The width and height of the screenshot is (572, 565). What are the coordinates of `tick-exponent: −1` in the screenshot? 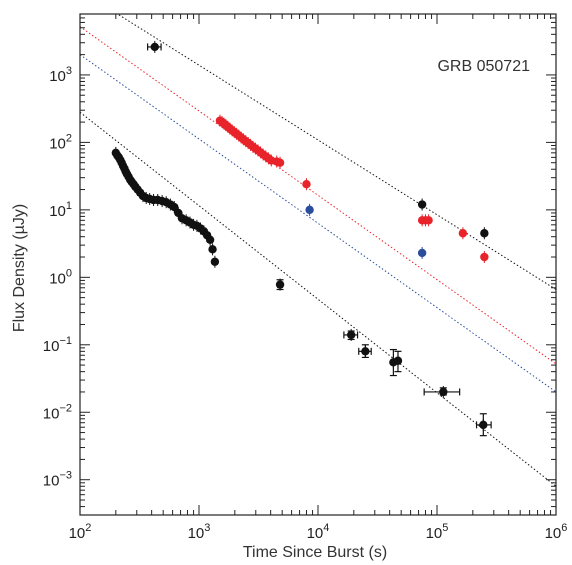 It's located at (65, 341).